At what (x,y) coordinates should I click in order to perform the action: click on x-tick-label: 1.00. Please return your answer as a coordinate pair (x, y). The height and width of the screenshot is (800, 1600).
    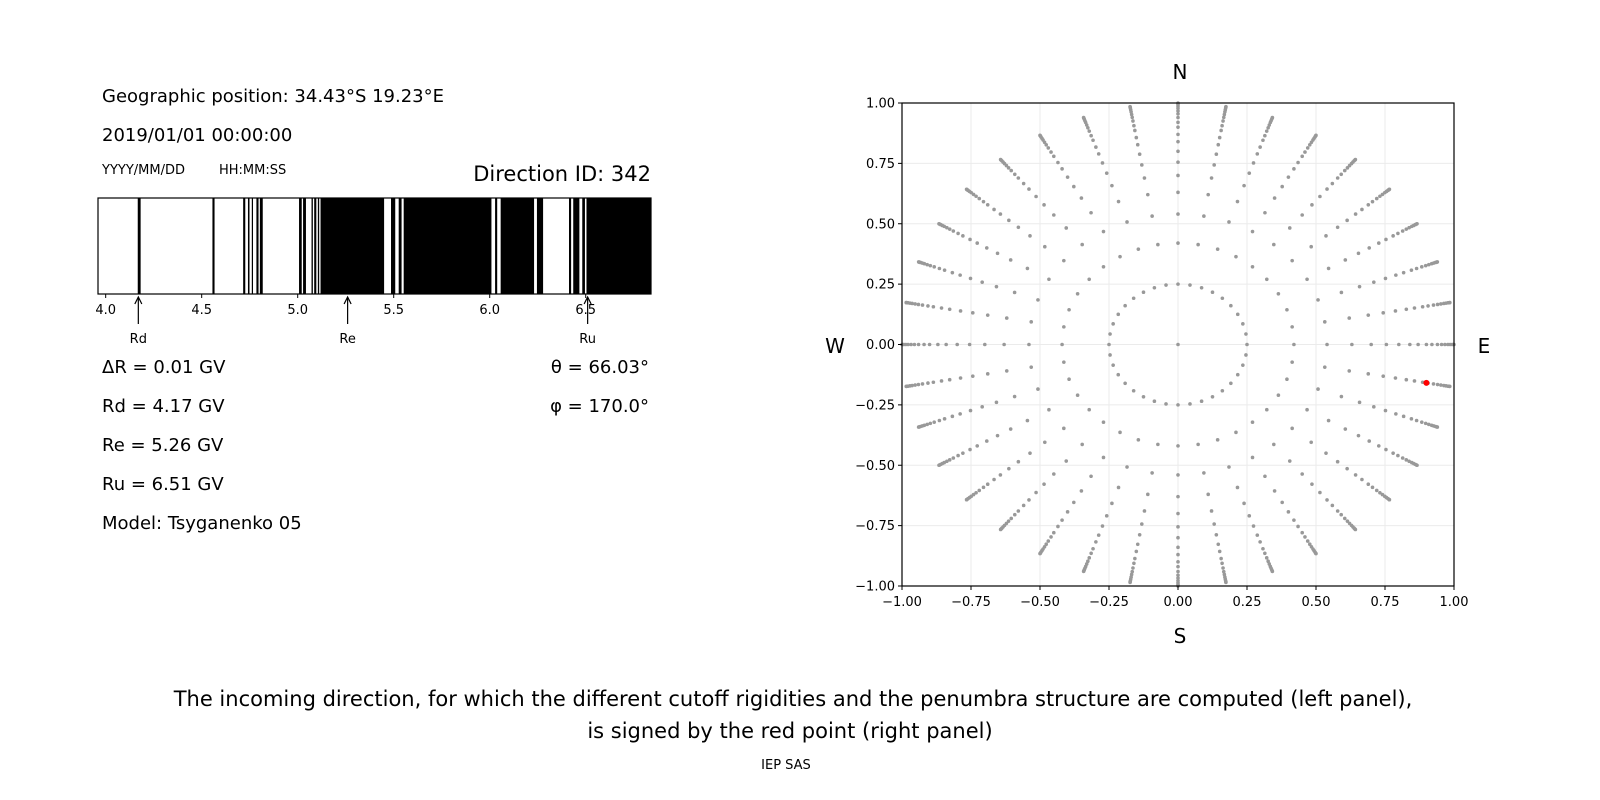
    Looking at the image, I should click on (1454, 602).